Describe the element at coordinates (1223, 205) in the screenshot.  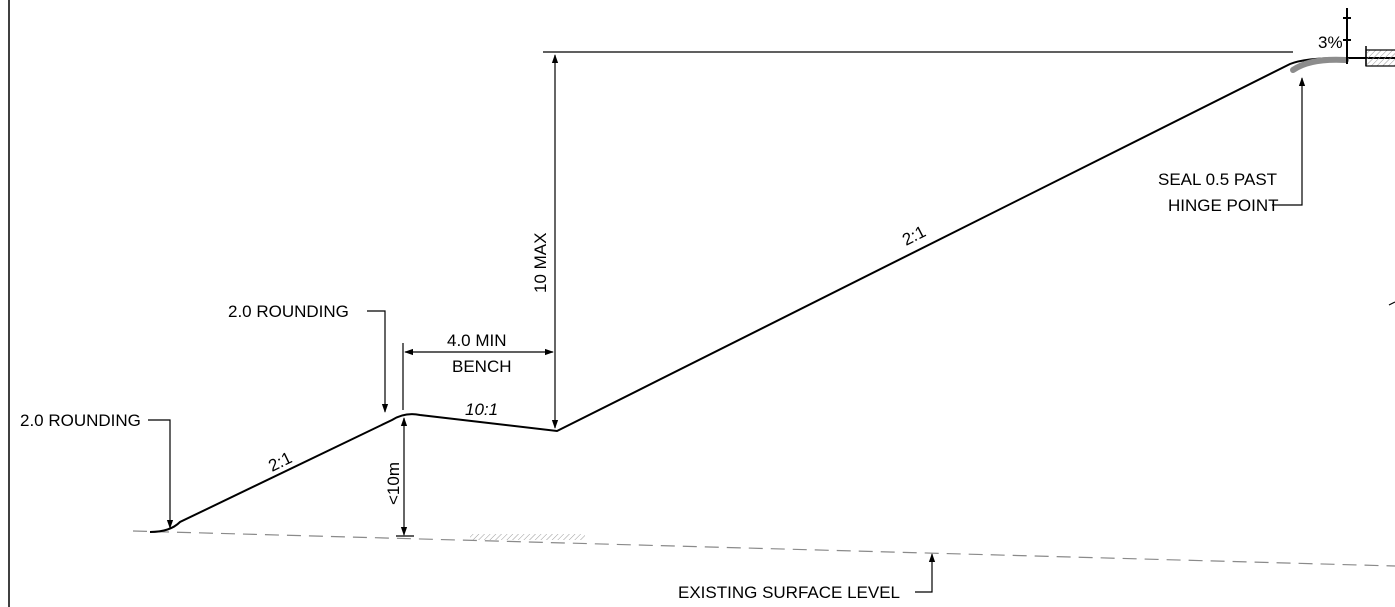
I see `seal-label-line2: HINGE POINT` at that location.